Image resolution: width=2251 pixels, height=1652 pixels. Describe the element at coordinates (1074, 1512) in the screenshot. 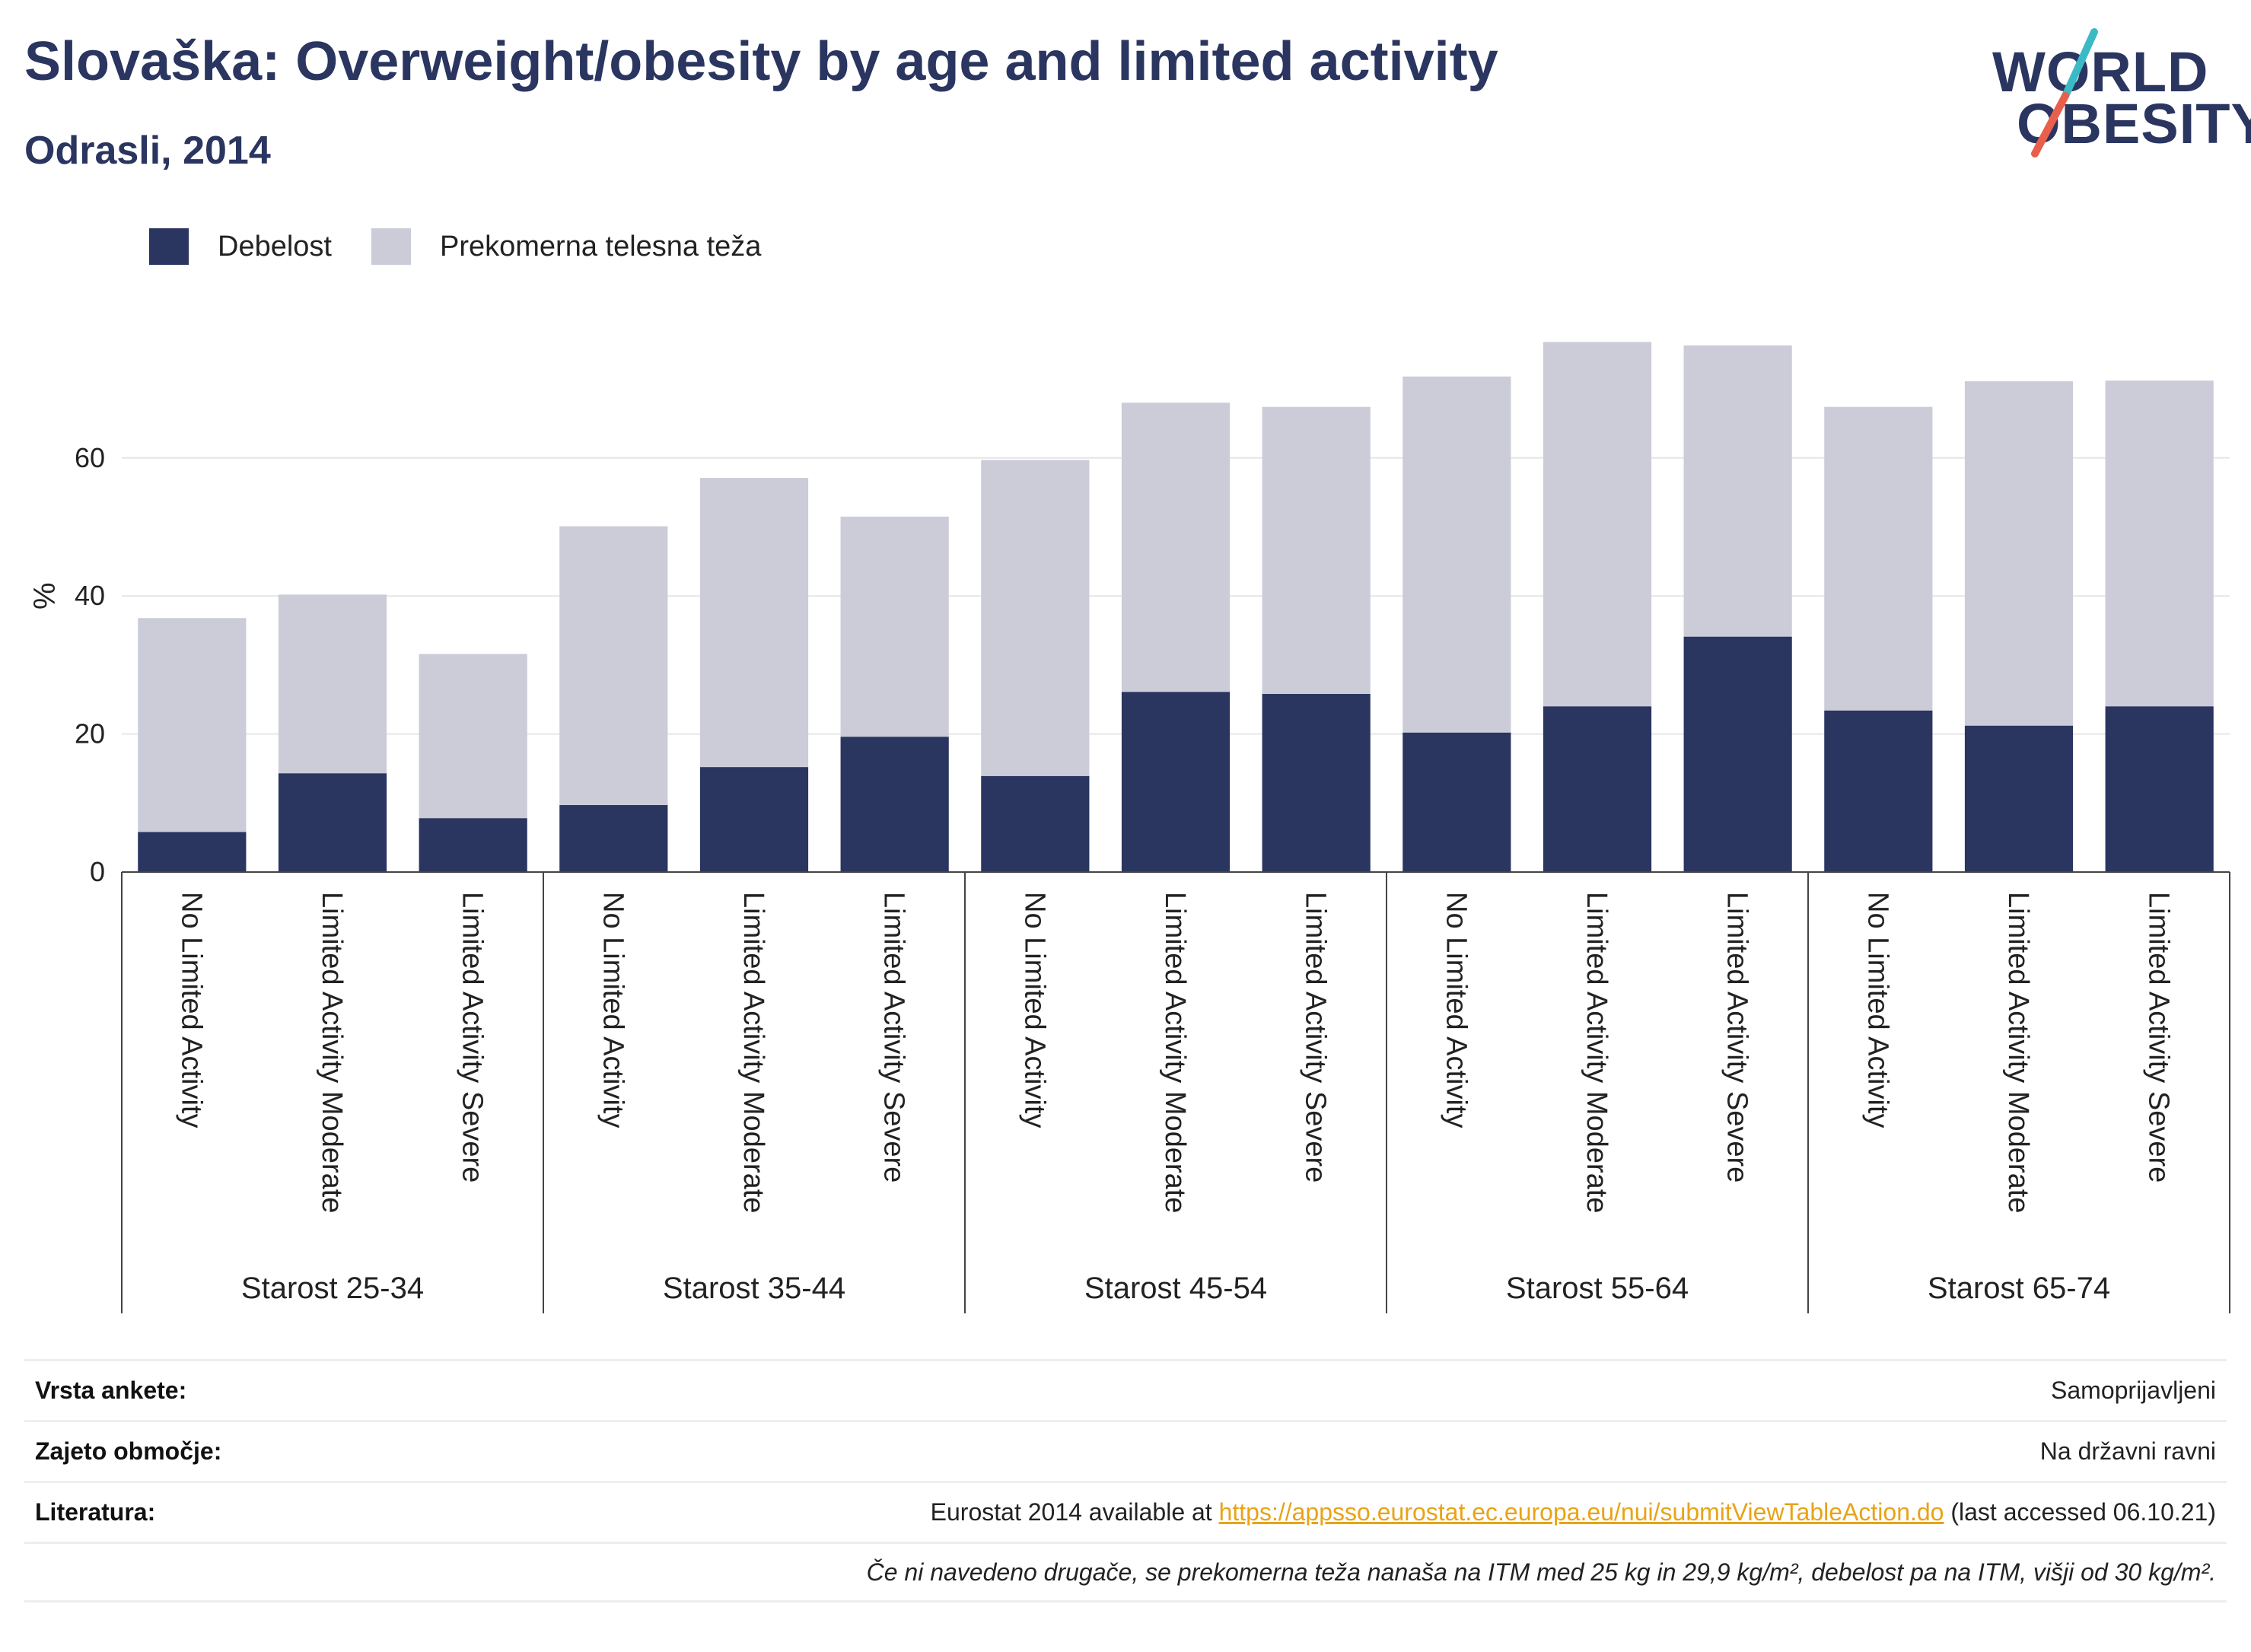

I see `reference-prefix: Eurostat 2014 available at` at that location.